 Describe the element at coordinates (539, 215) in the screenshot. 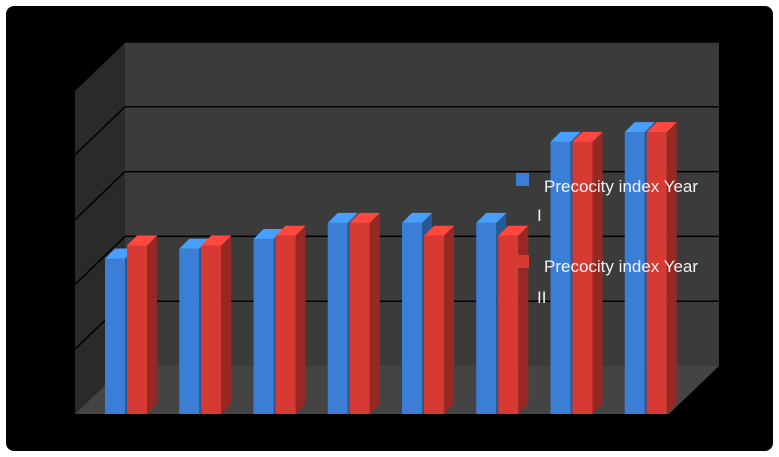

I see `legend-label-year-1-line2: I` at that location.